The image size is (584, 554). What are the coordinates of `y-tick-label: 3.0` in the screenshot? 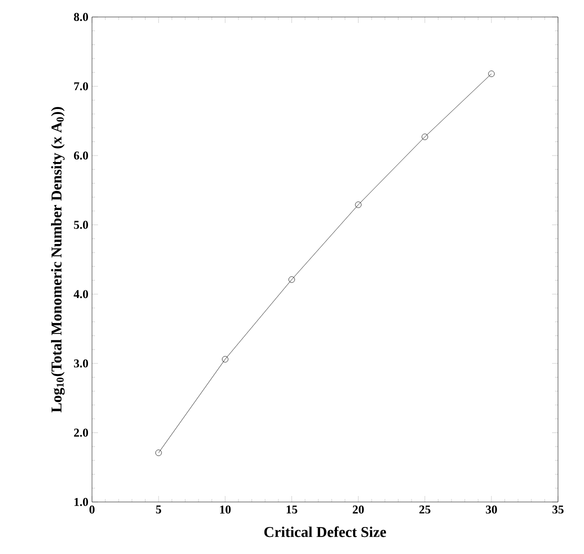 It's located at (81, 363).